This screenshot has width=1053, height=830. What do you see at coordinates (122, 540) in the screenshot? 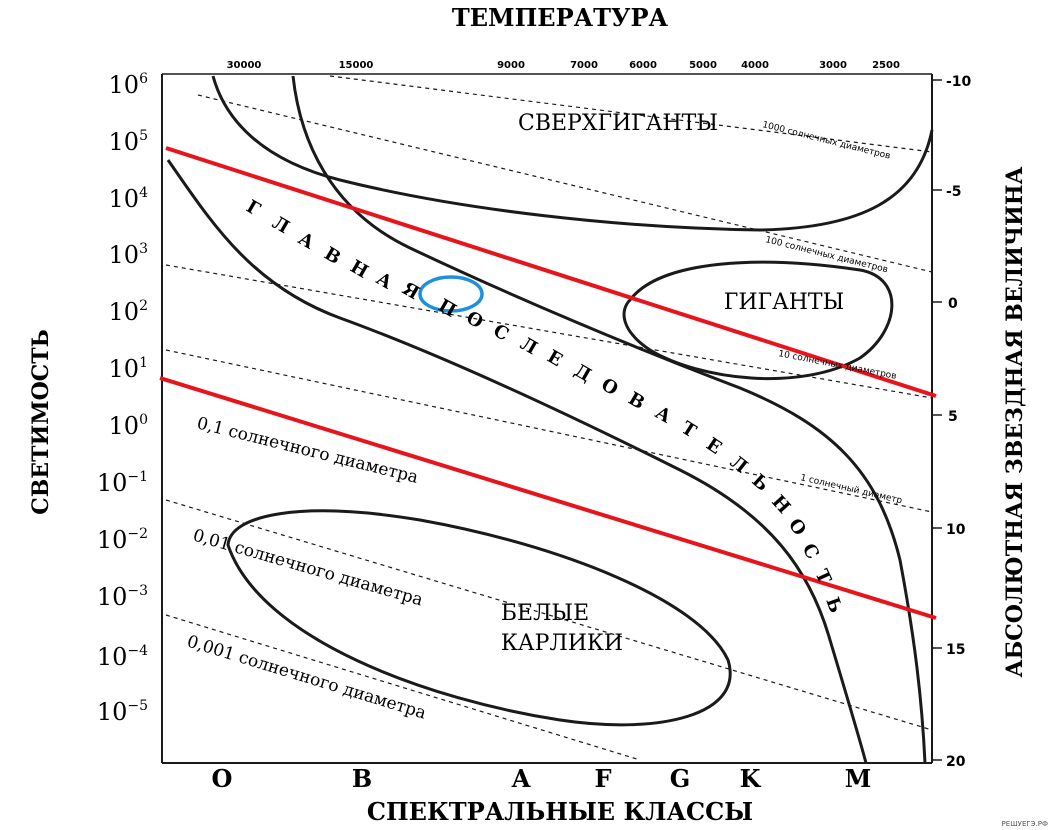
I see `lum-tick: 10⁻²` at bounding box center [122, 540].